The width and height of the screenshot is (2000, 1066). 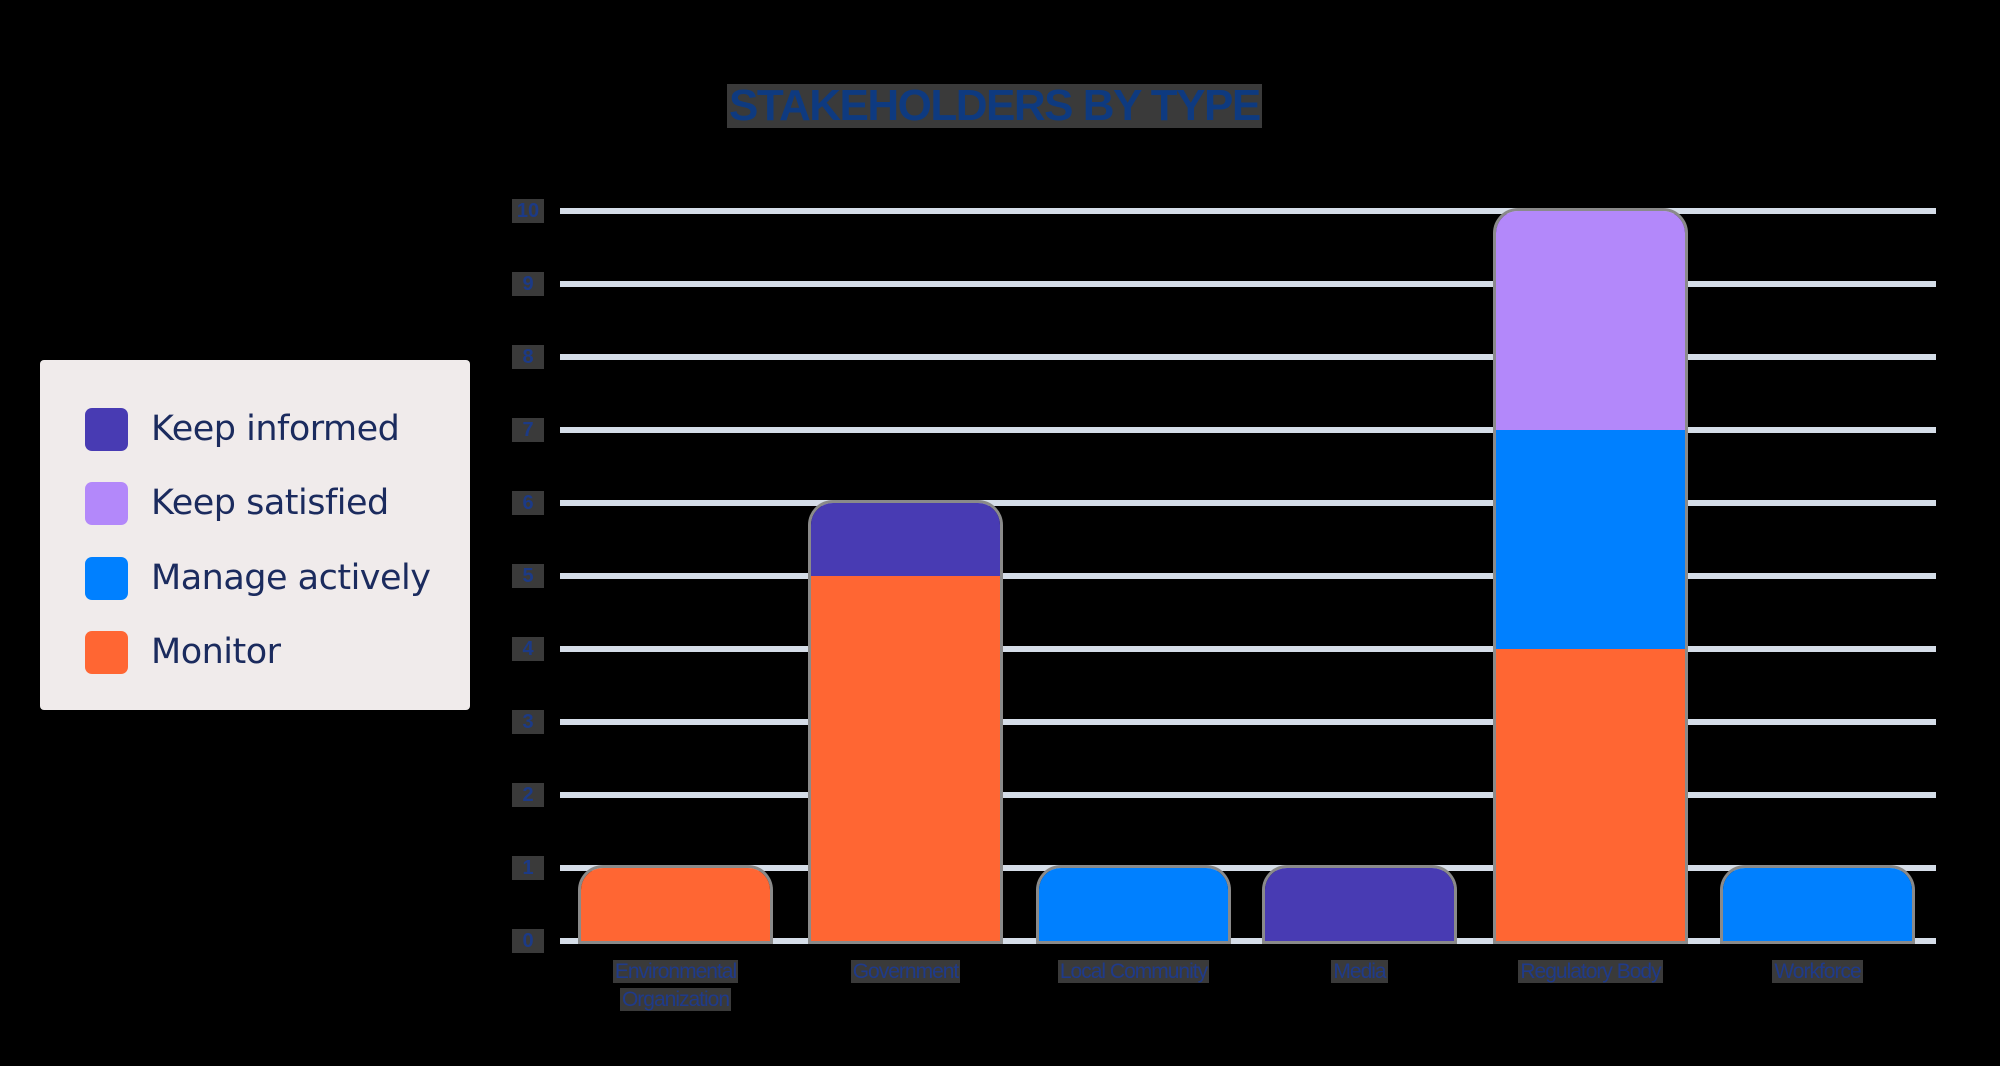 What do you see at coordinates (1590, 320) in the screenshot?
I see `bar-segment-keep-satisfied` at bounding box center [1590, 320].